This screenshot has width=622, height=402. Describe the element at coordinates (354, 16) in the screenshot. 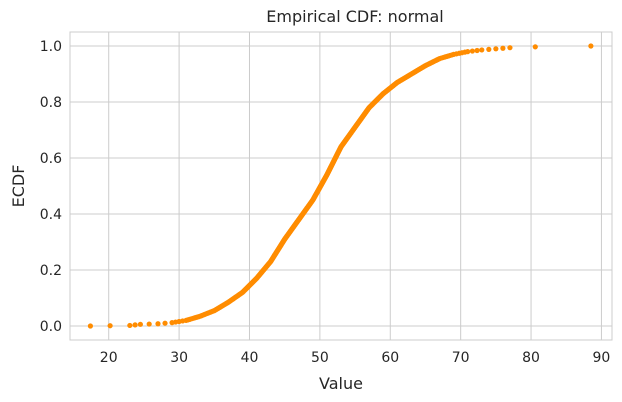

I see `chart-title: Empirical CDF: normal` at that location.